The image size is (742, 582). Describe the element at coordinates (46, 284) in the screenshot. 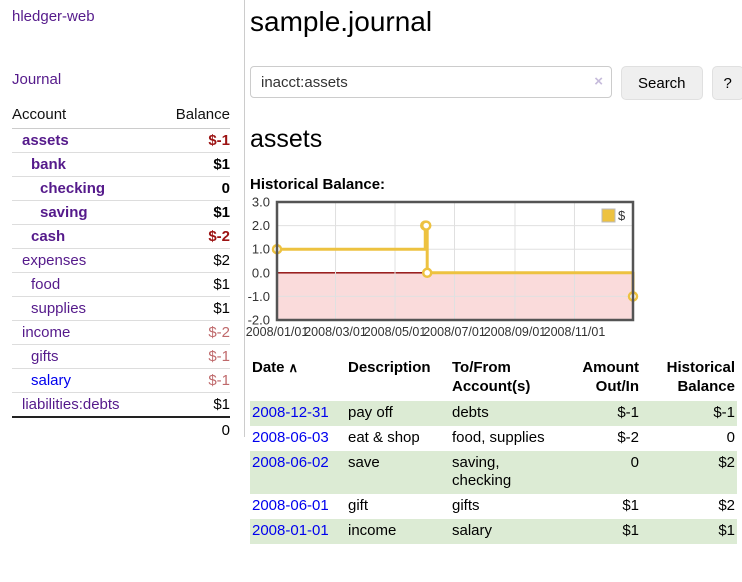

I see `account-link: food` at that location.